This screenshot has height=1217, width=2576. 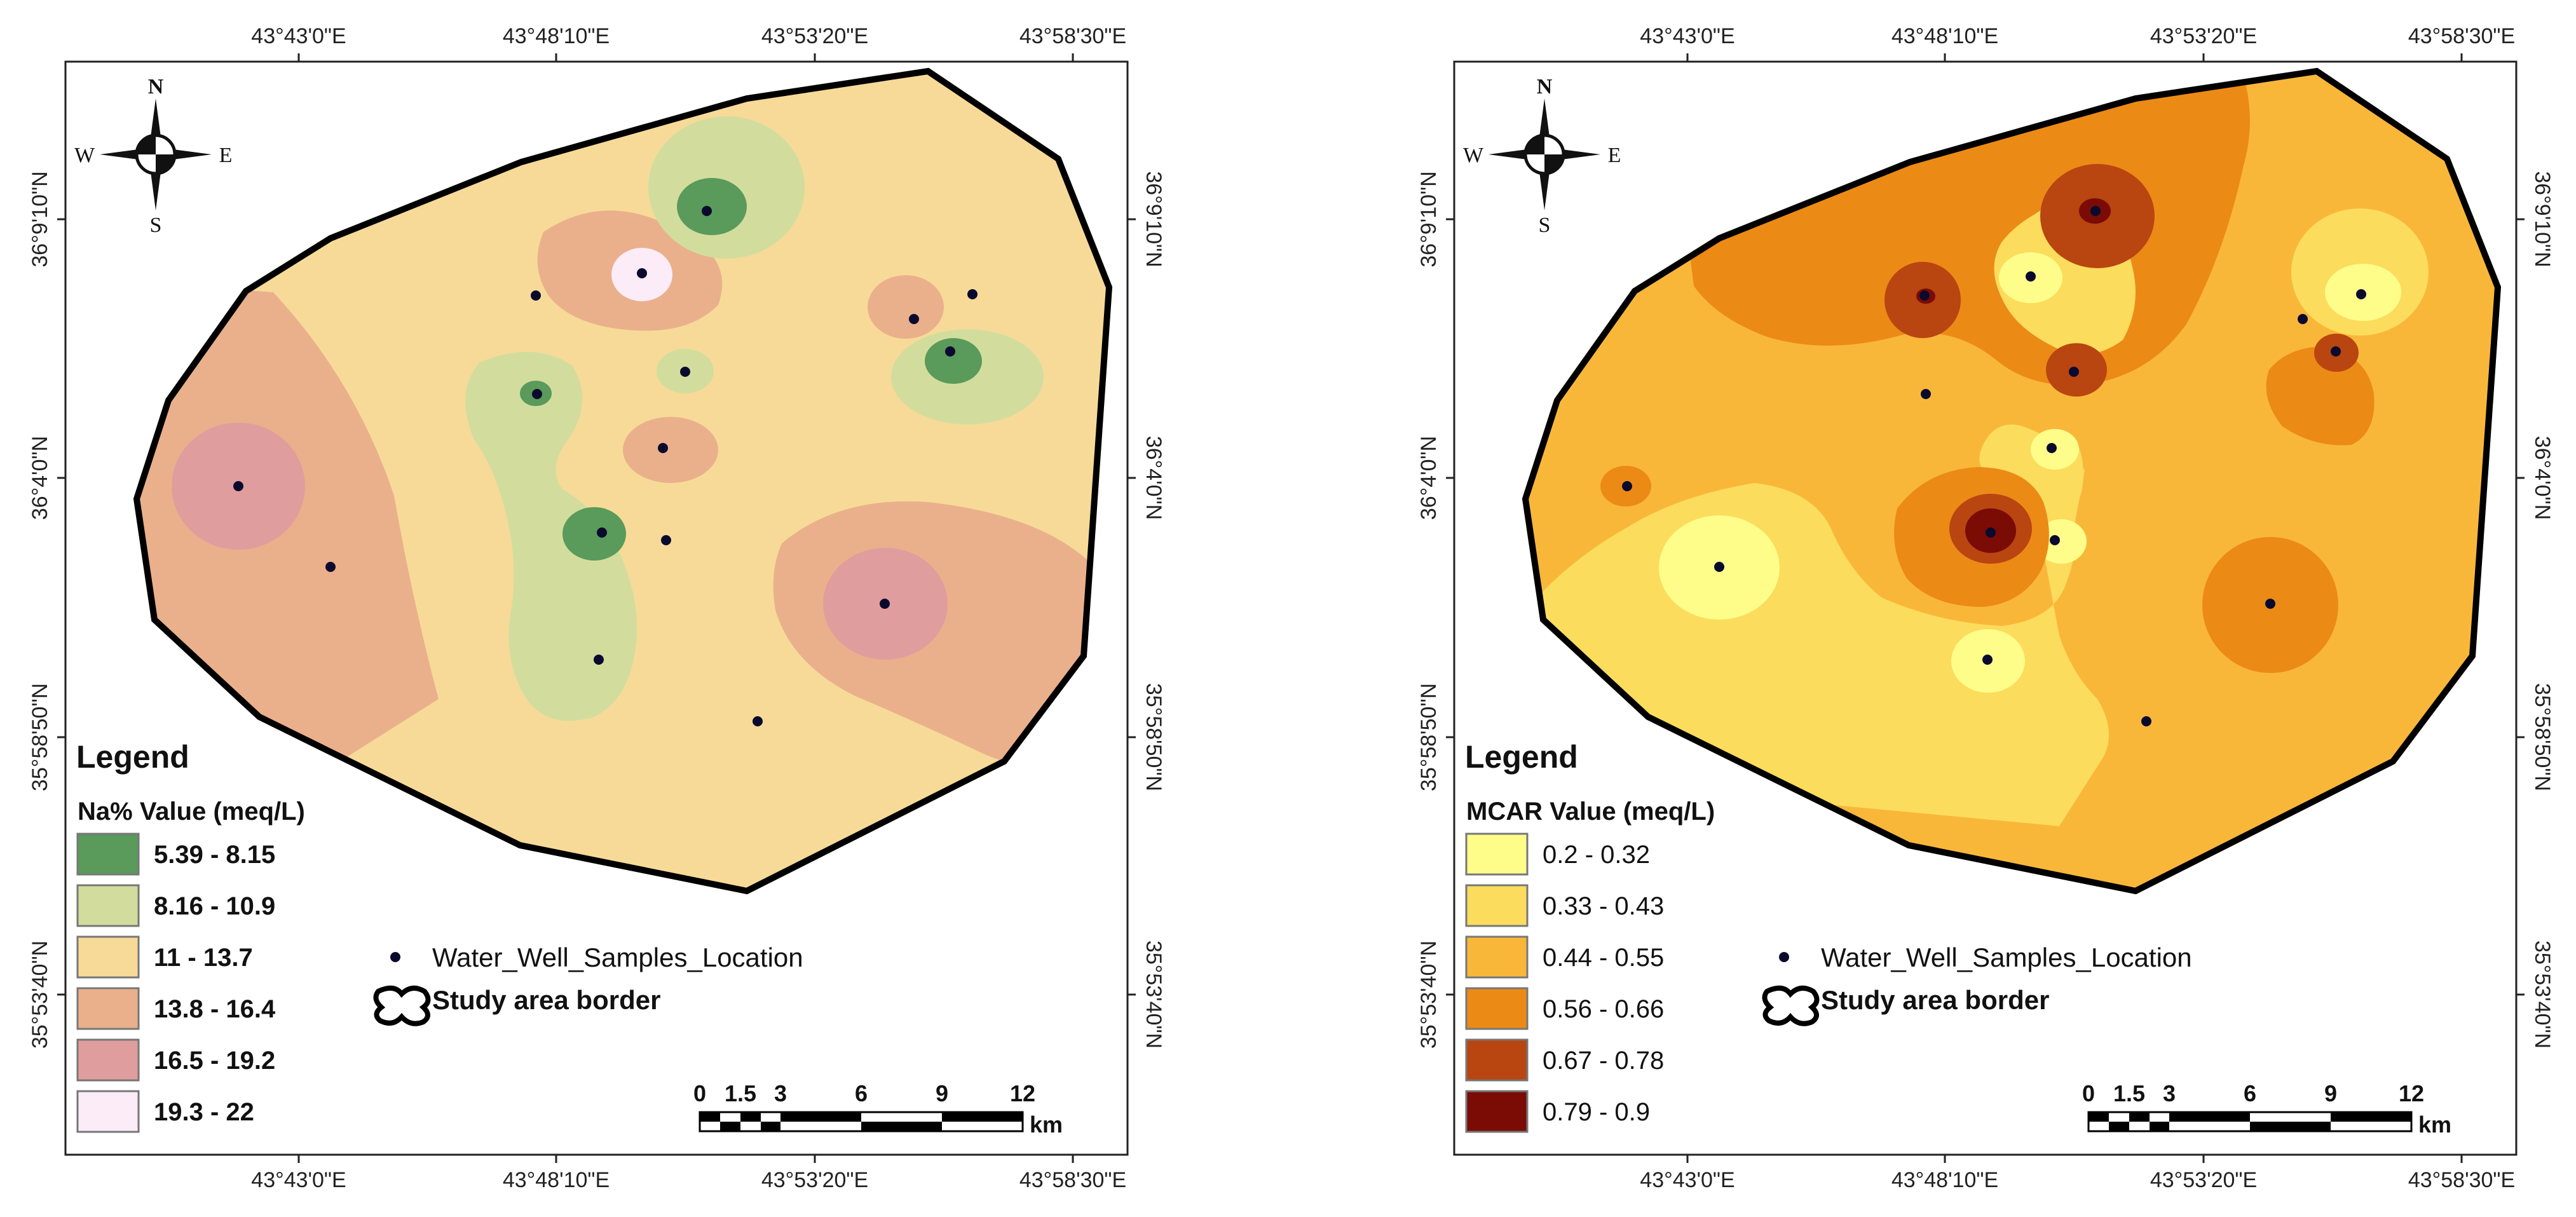 What do you see at coordinates (1545, 87) in the screenshot?
I see `compass-n: N` at bounding box center [1545, 87].